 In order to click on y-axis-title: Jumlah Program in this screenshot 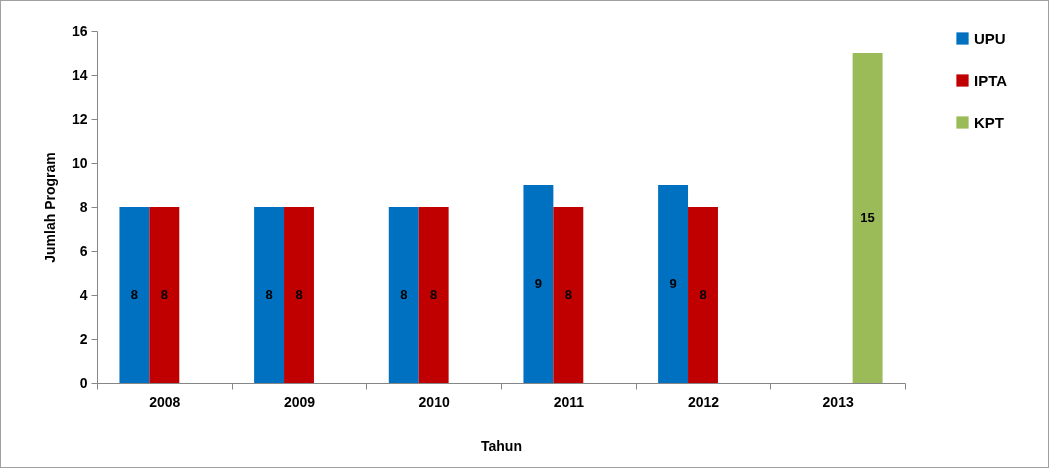, I will do `click(49, 207)`.